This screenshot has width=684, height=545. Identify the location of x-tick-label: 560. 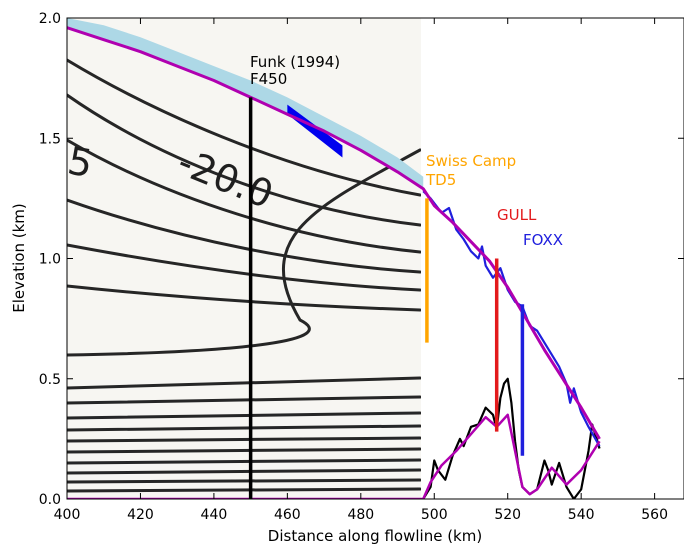
(654, 515).